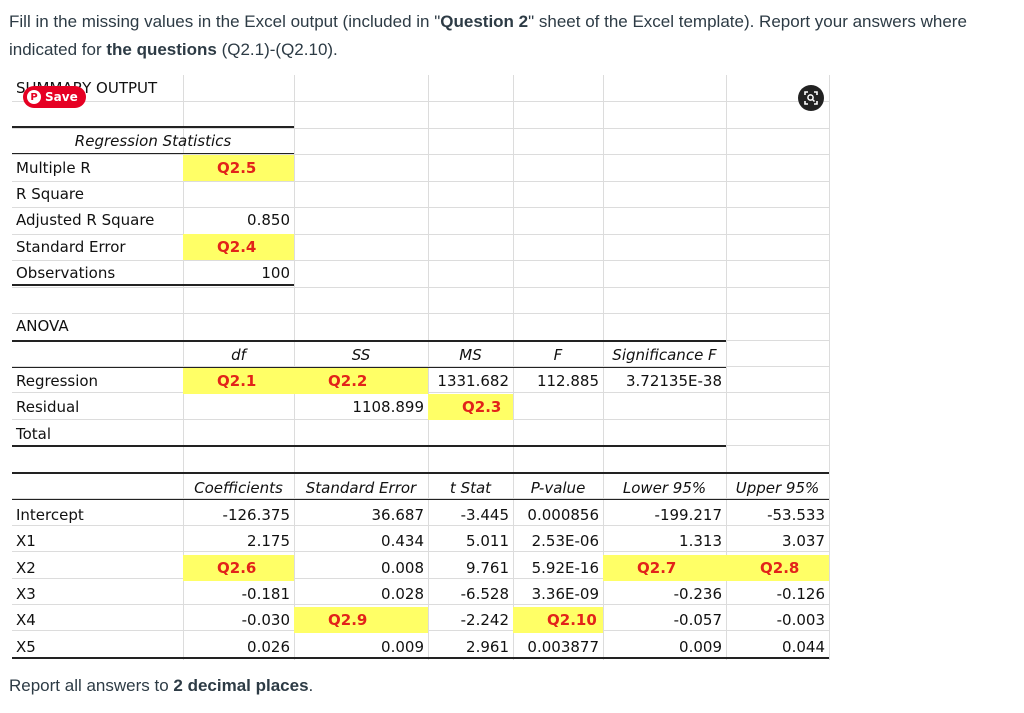 The image size is (1024, 713). I want to click on rule-coef-header, so click(420, 499).